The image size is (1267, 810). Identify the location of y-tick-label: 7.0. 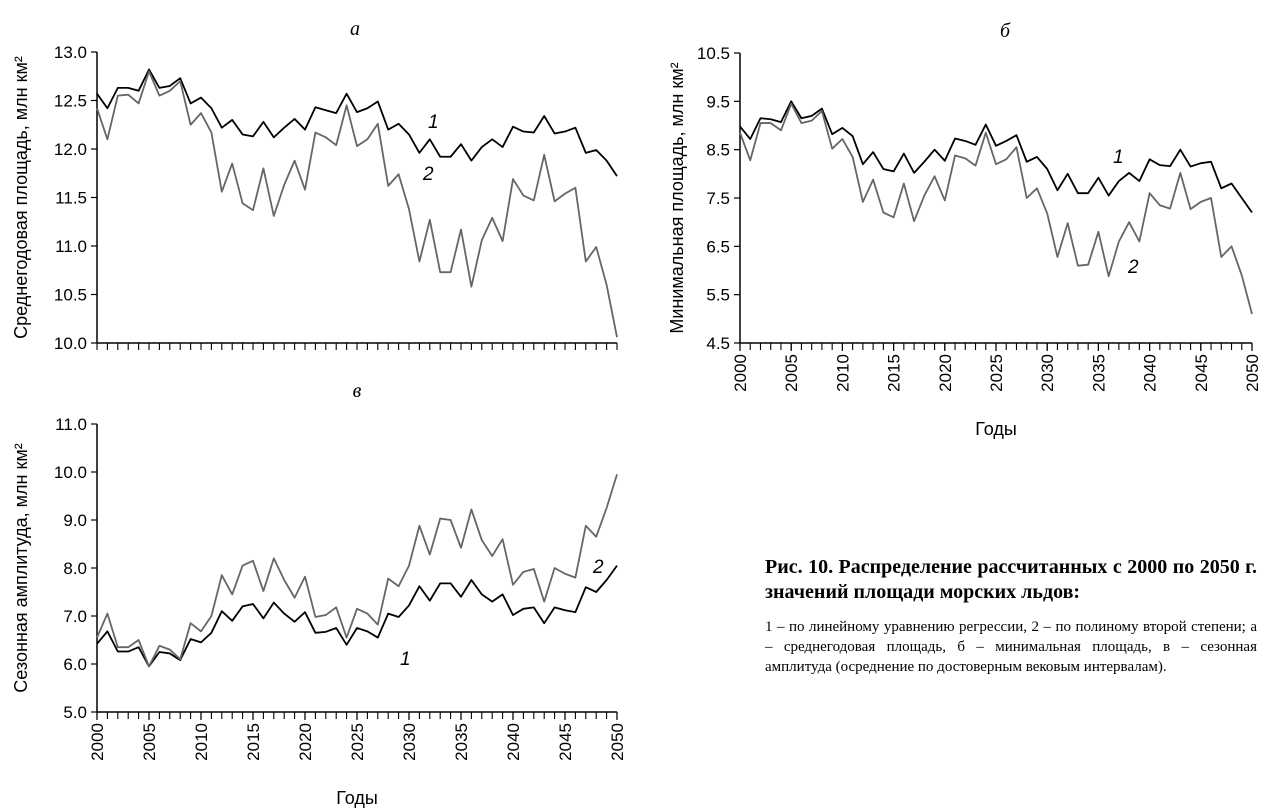
(75, 616).